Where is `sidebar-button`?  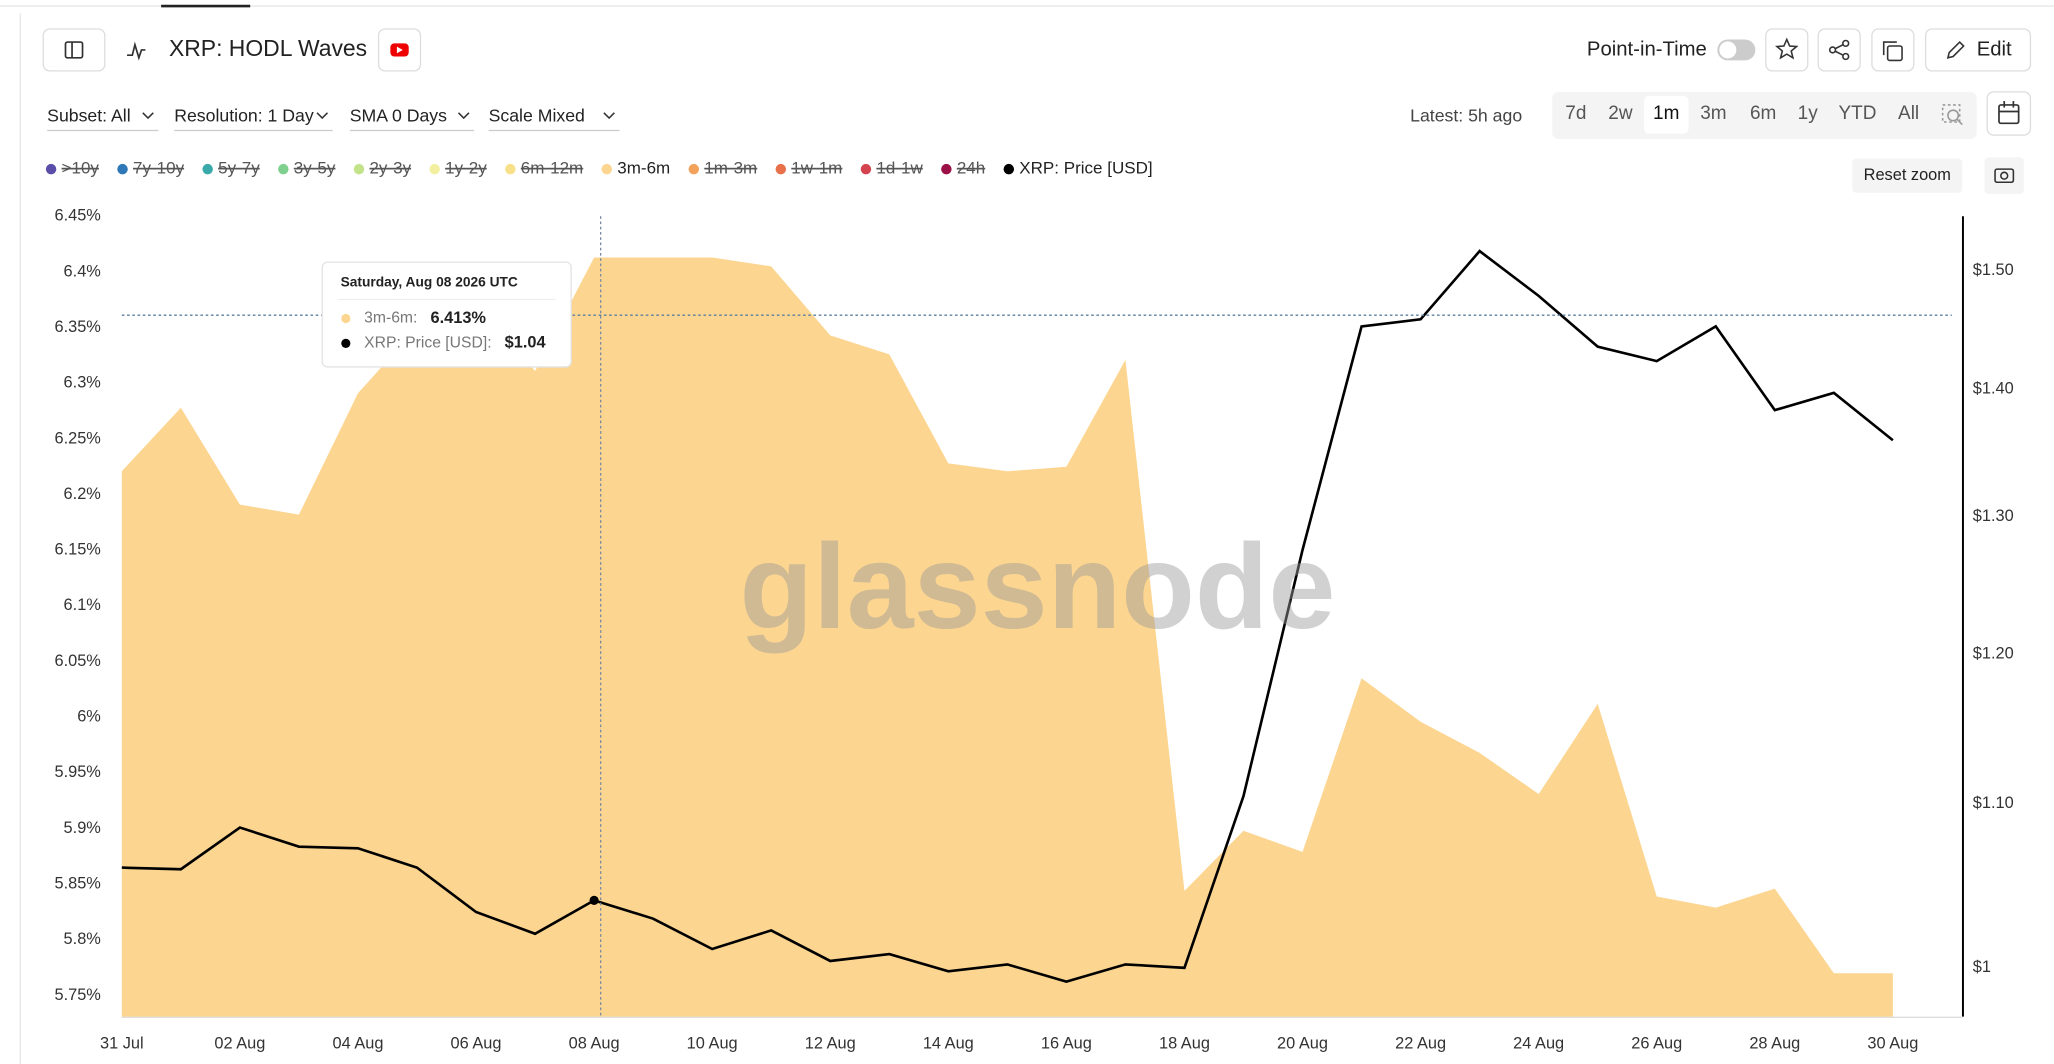
sidebar-button is located at coordinates (74, 50).